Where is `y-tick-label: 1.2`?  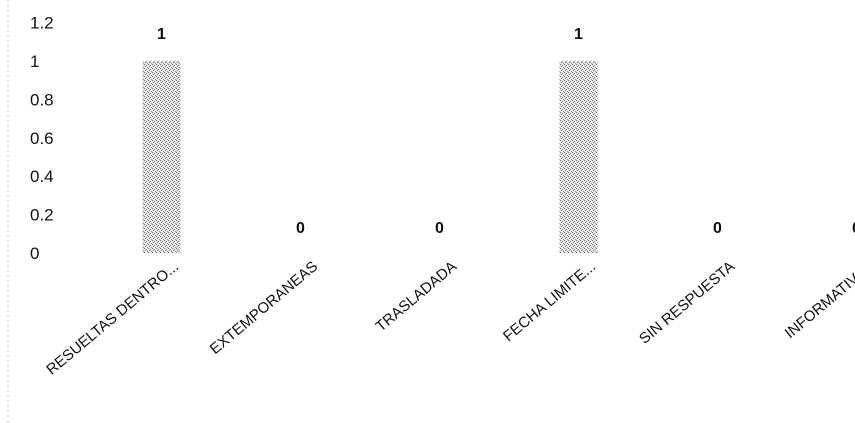 y-tick-label: 1.2 is located at coordinates (42, 23).